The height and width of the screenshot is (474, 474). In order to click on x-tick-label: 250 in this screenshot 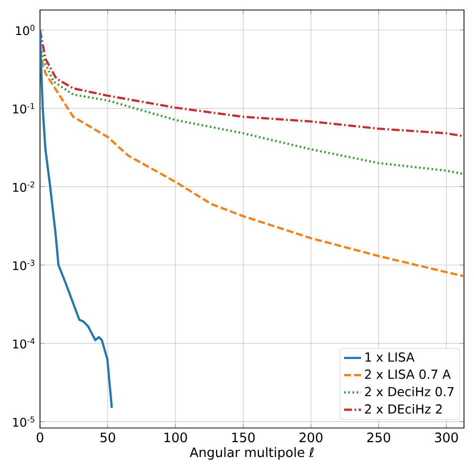, I will do `click(378, 437)`.